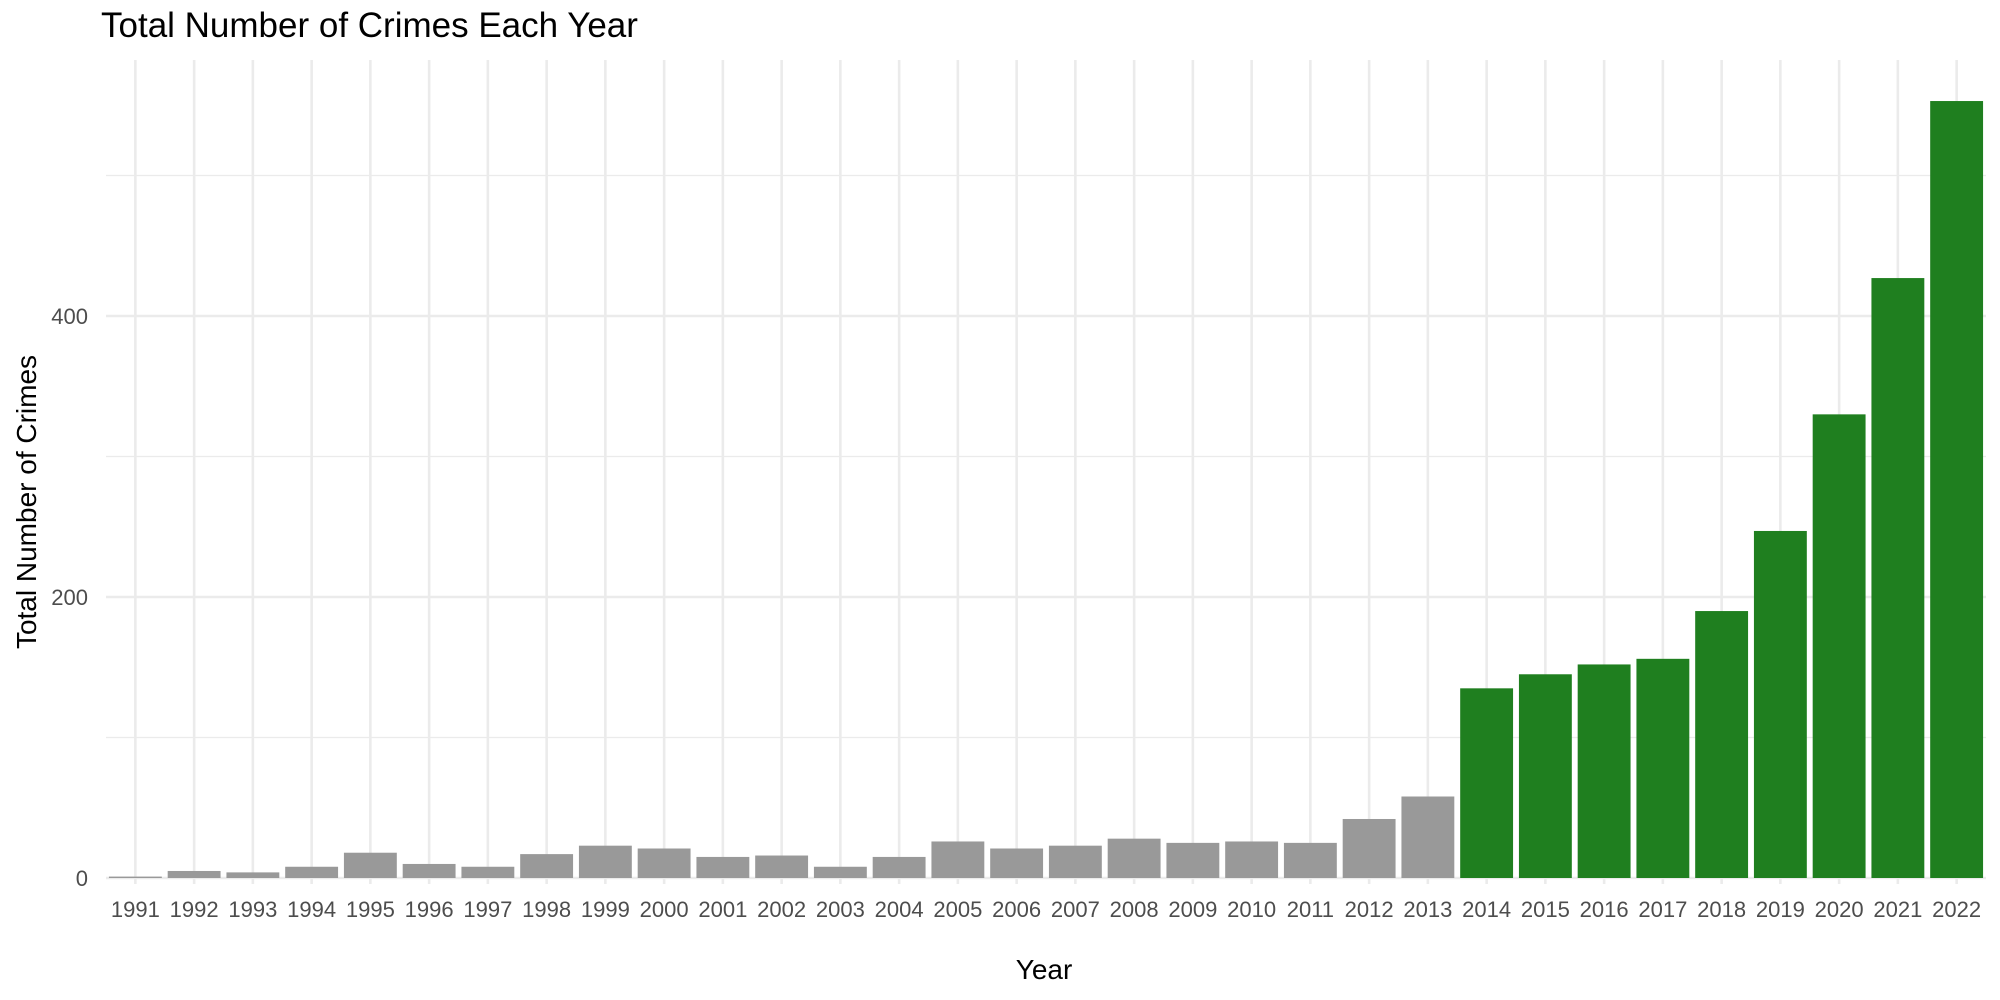  I want to click on bar-2001, so click(723, 867).